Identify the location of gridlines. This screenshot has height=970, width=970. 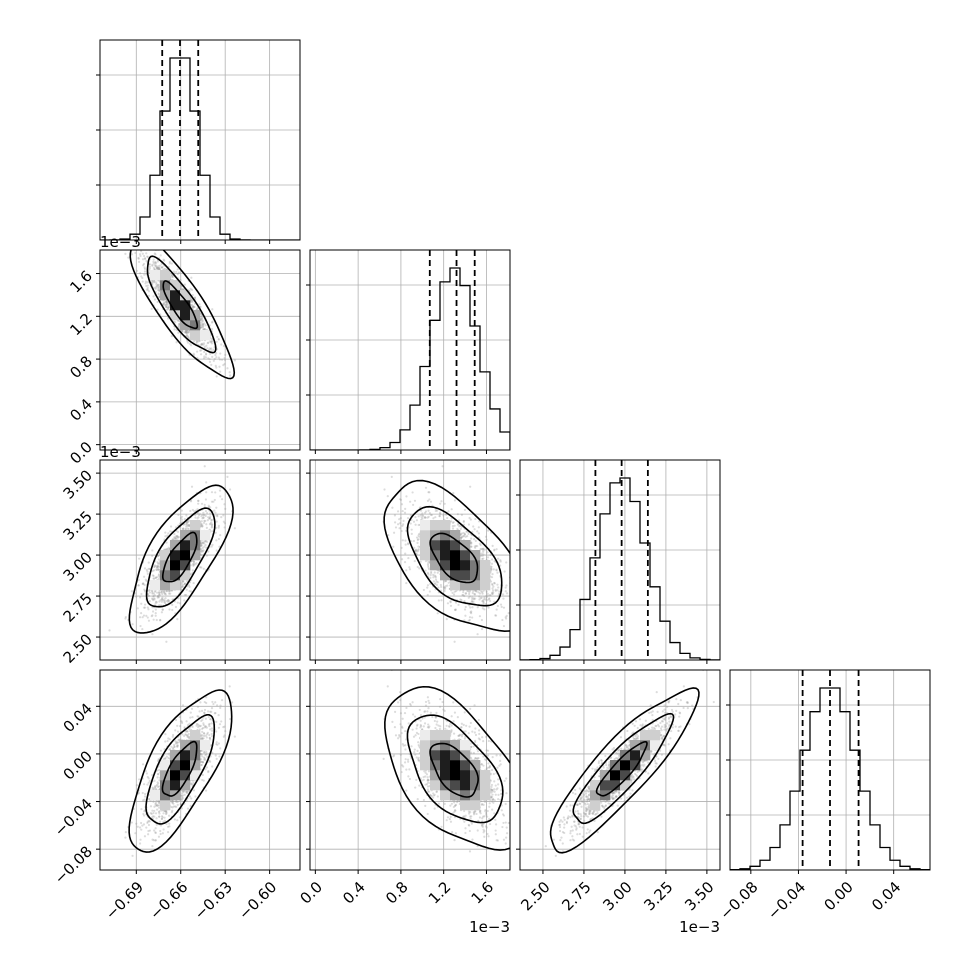
(410, 560).